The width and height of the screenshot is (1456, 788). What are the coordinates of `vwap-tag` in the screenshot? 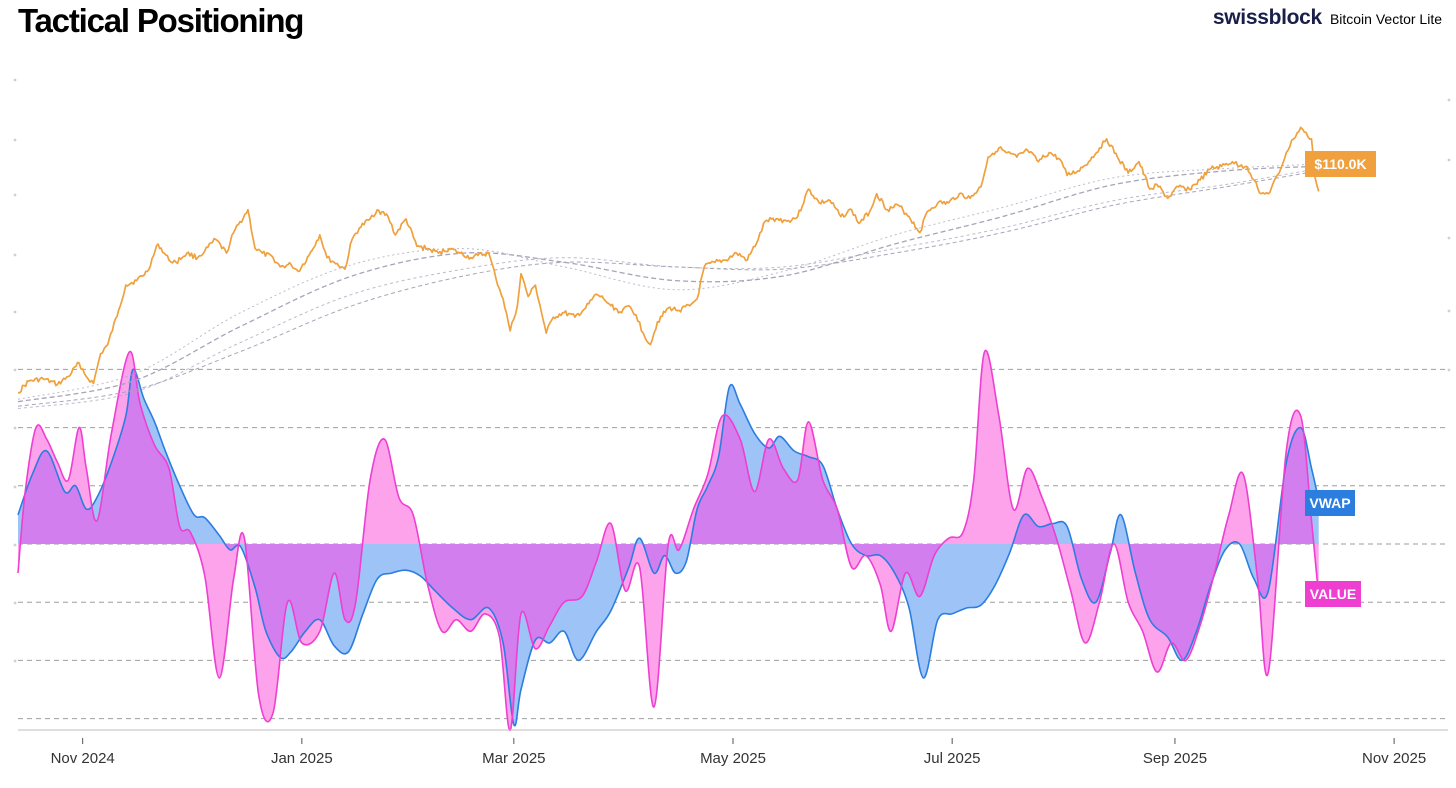 It's located at (1330, 503).